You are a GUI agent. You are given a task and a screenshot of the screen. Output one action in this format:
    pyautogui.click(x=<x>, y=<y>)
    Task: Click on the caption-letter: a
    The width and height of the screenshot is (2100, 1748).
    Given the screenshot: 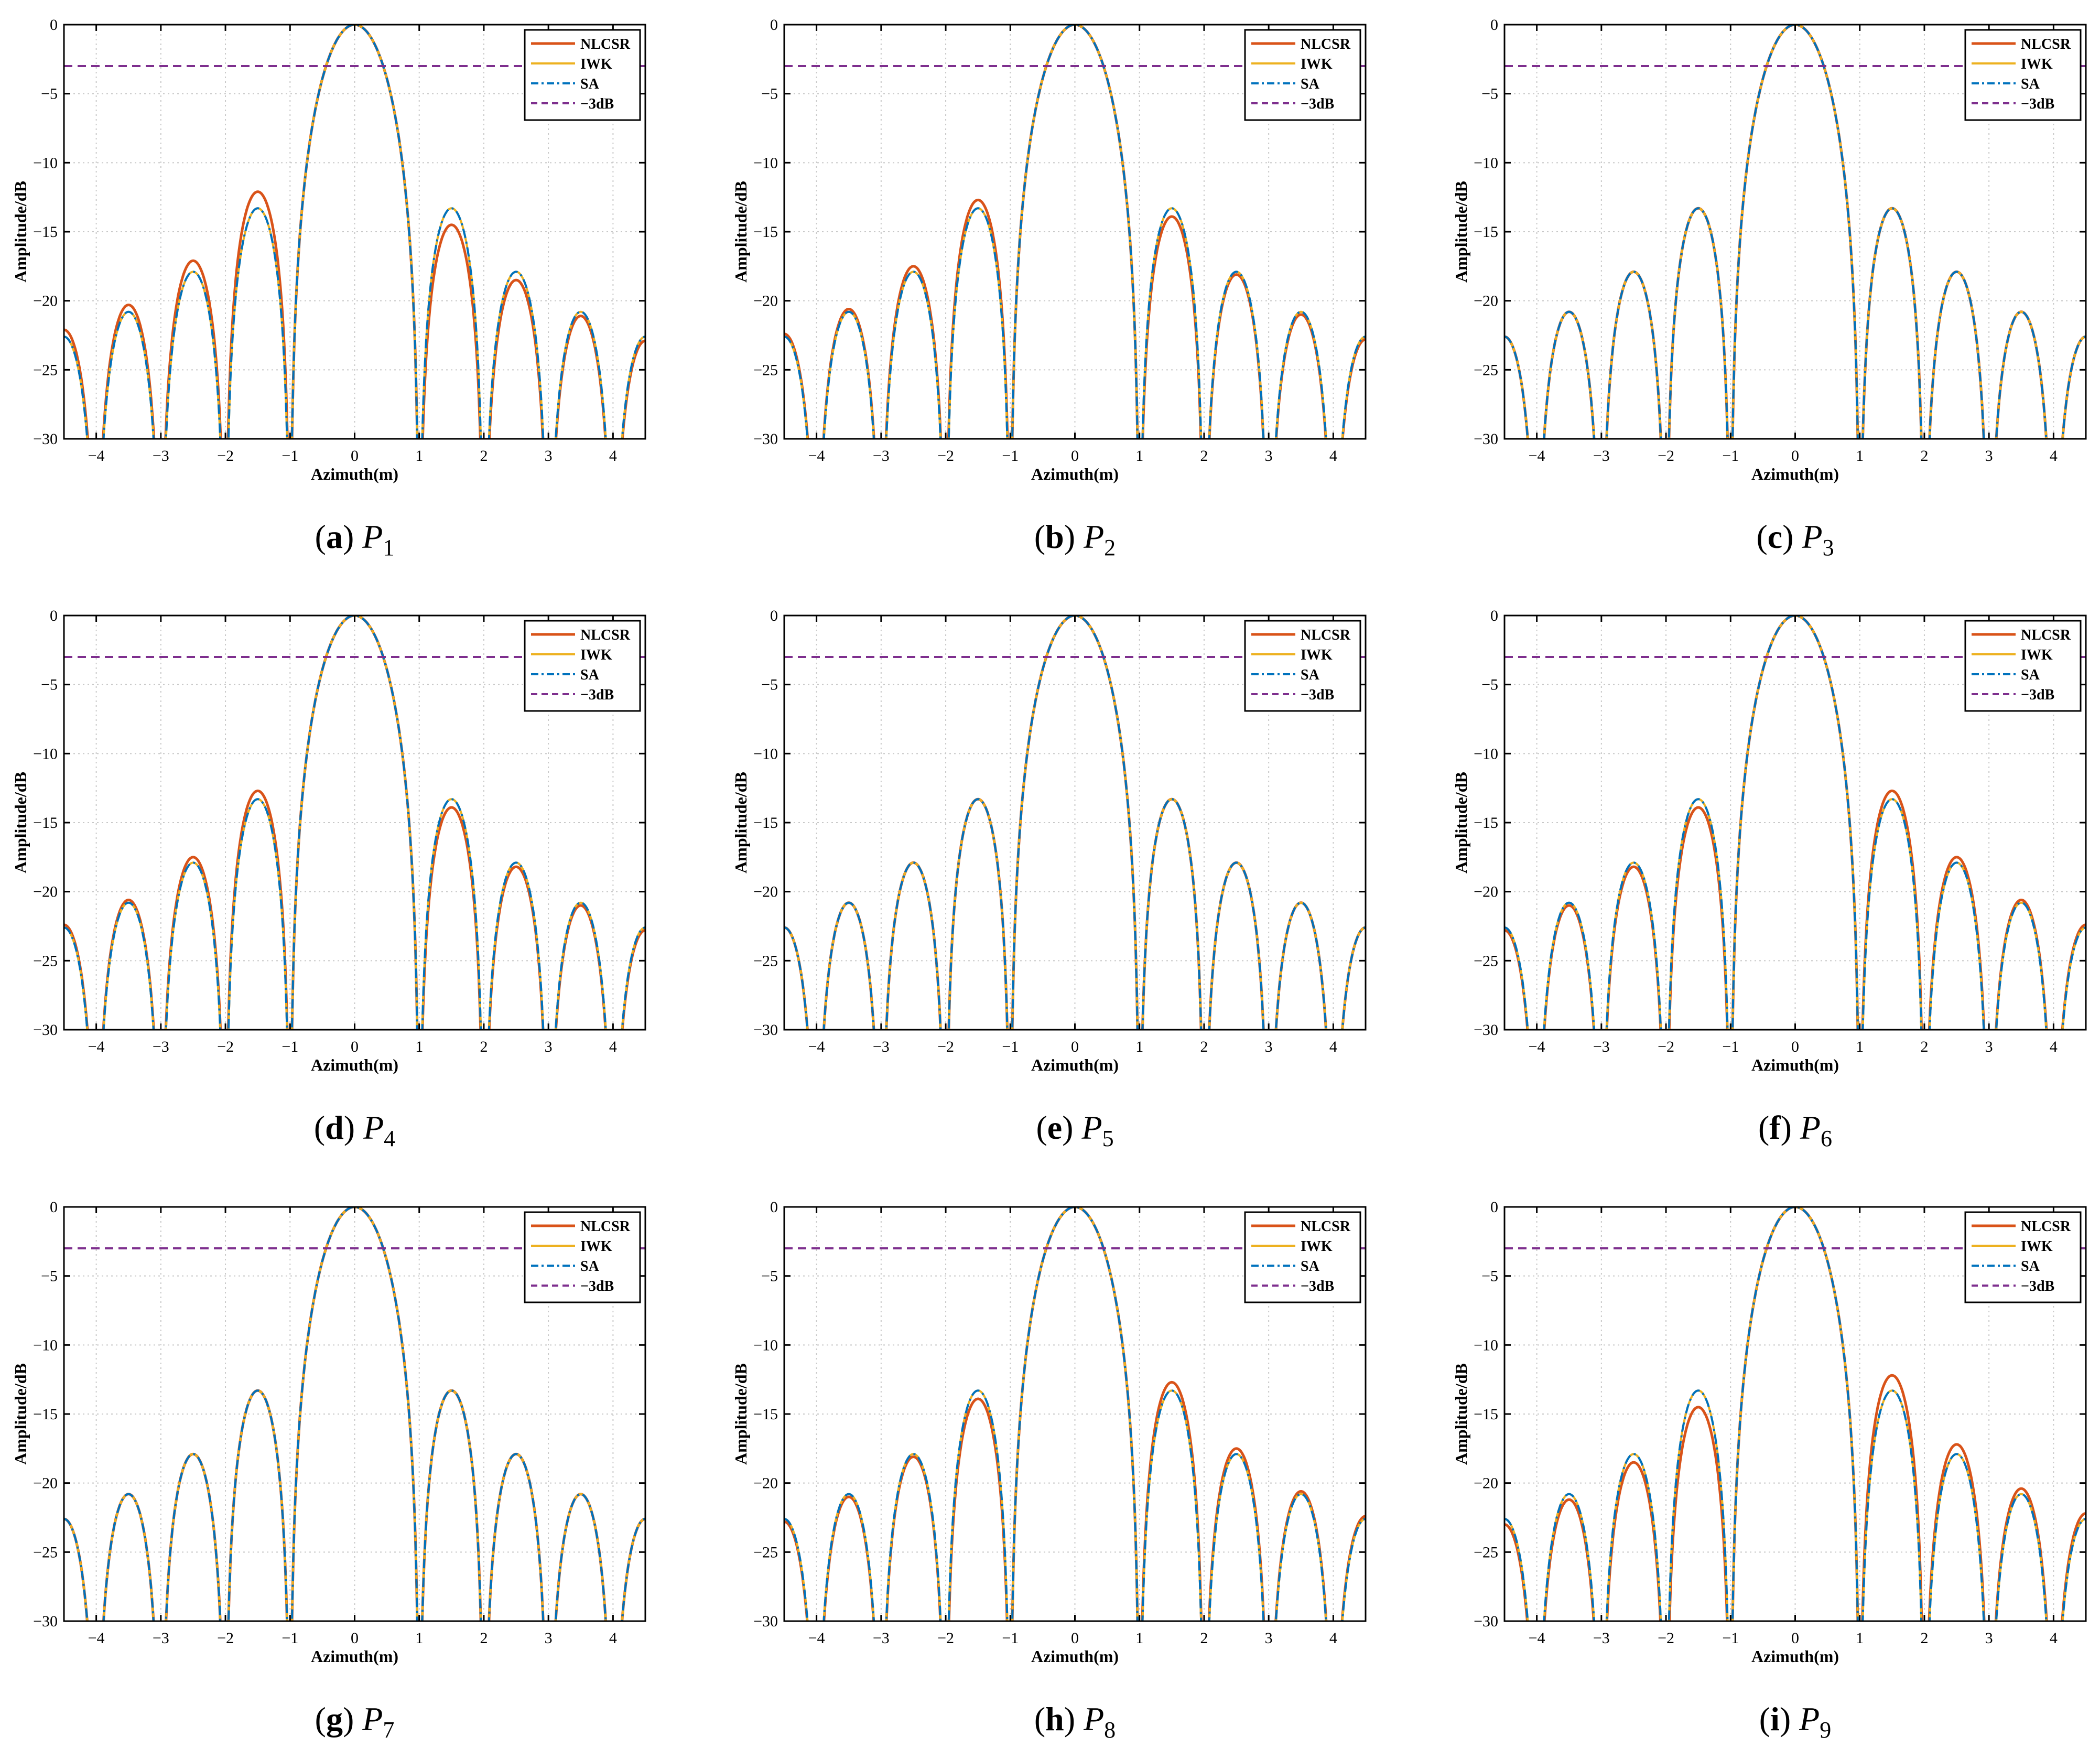 What is the action you would take?
    pyautogui.click(x=334, y=536)
    